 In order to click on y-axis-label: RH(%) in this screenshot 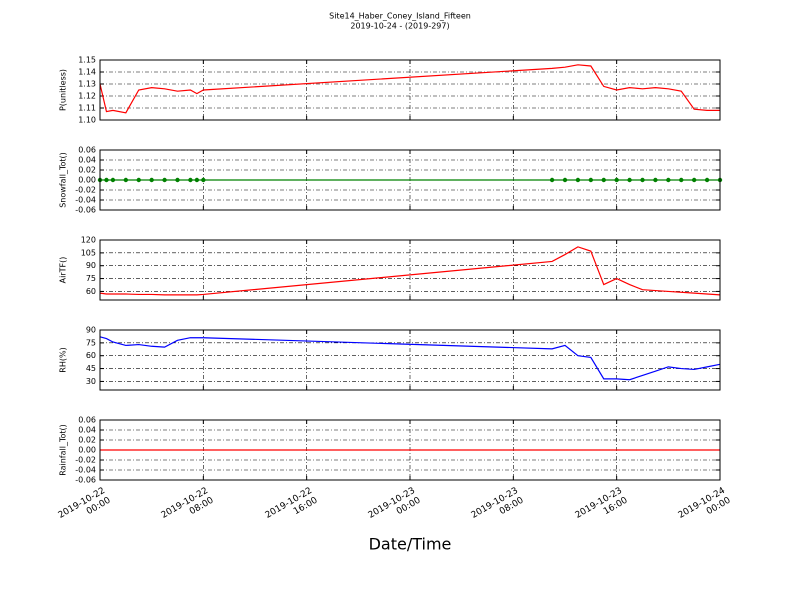, I will do `click(63, 359)`.